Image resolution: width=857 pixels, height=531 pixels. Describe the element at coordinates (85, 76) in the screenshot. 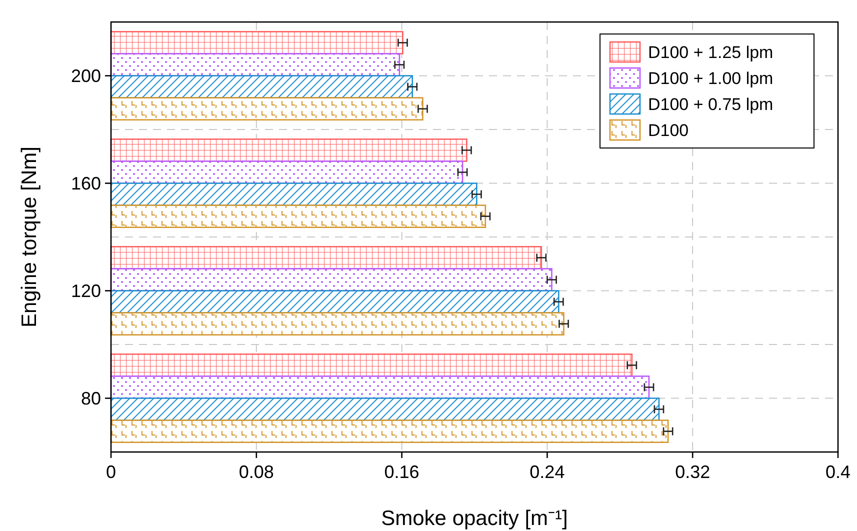

I see `y-tick-label: 200` at that location.